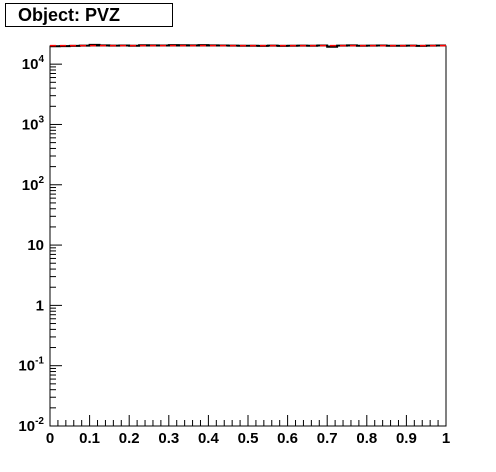 This screenshot has width=496, height=472. What do you see at coordinates (248, 438) in the screenshot?
I see `x-tick-label: 0.5` at bounding box center [248, 438].